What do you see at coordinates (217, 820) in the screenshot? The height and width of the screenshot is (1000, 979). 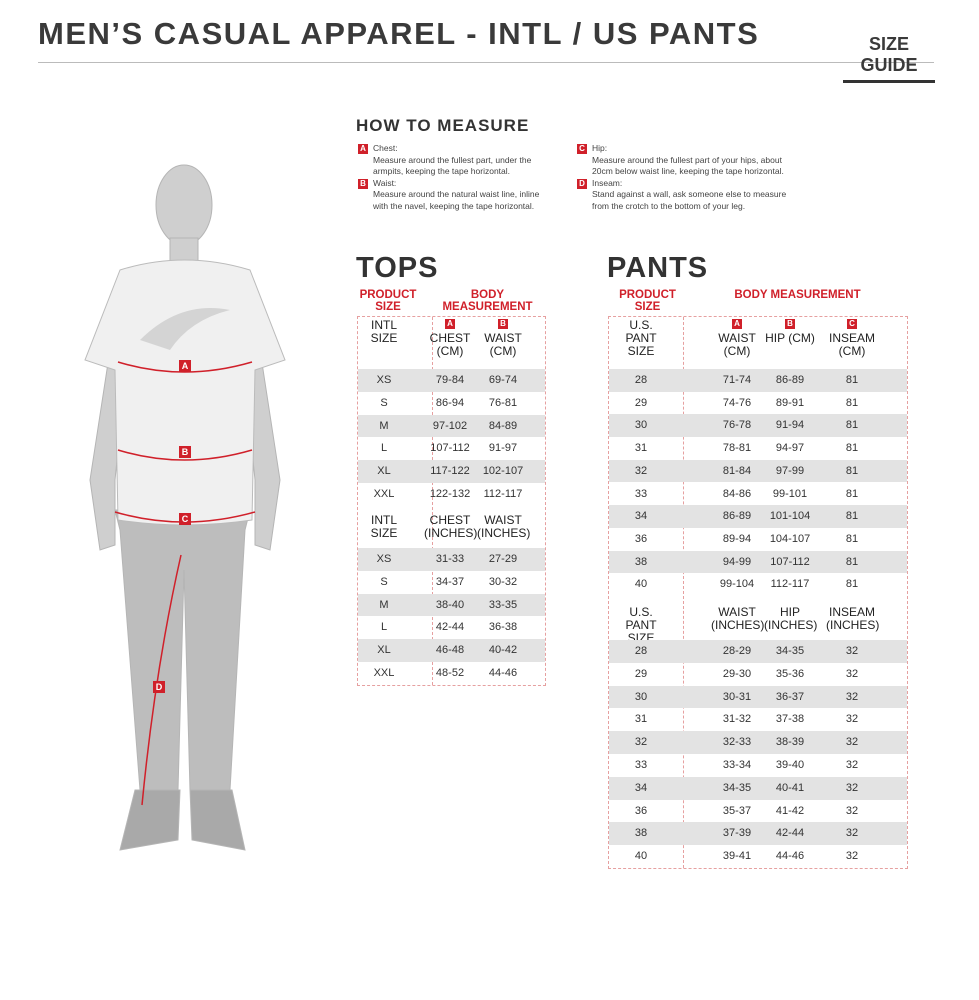 I see `figure-shoe-right` at bounding box center [217, 820].